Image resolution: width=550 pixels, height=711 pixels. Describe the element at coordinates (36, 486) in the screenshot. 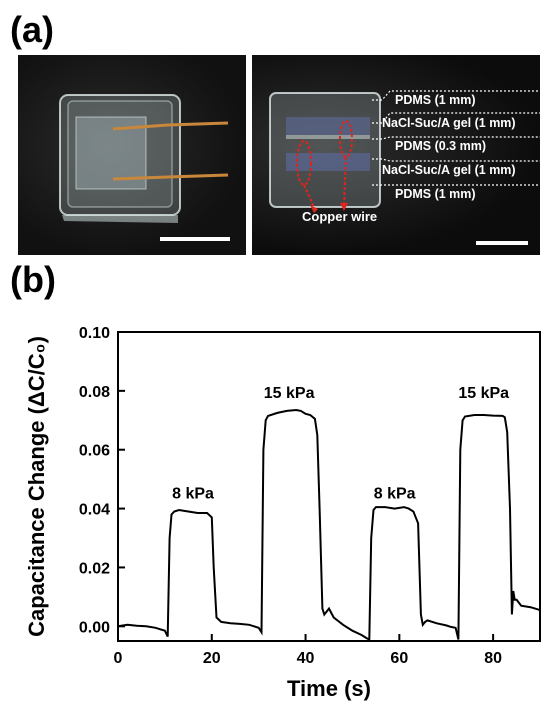

I see `y-axis-title: Capacitance Change (ΔC/C₀)` at that location.